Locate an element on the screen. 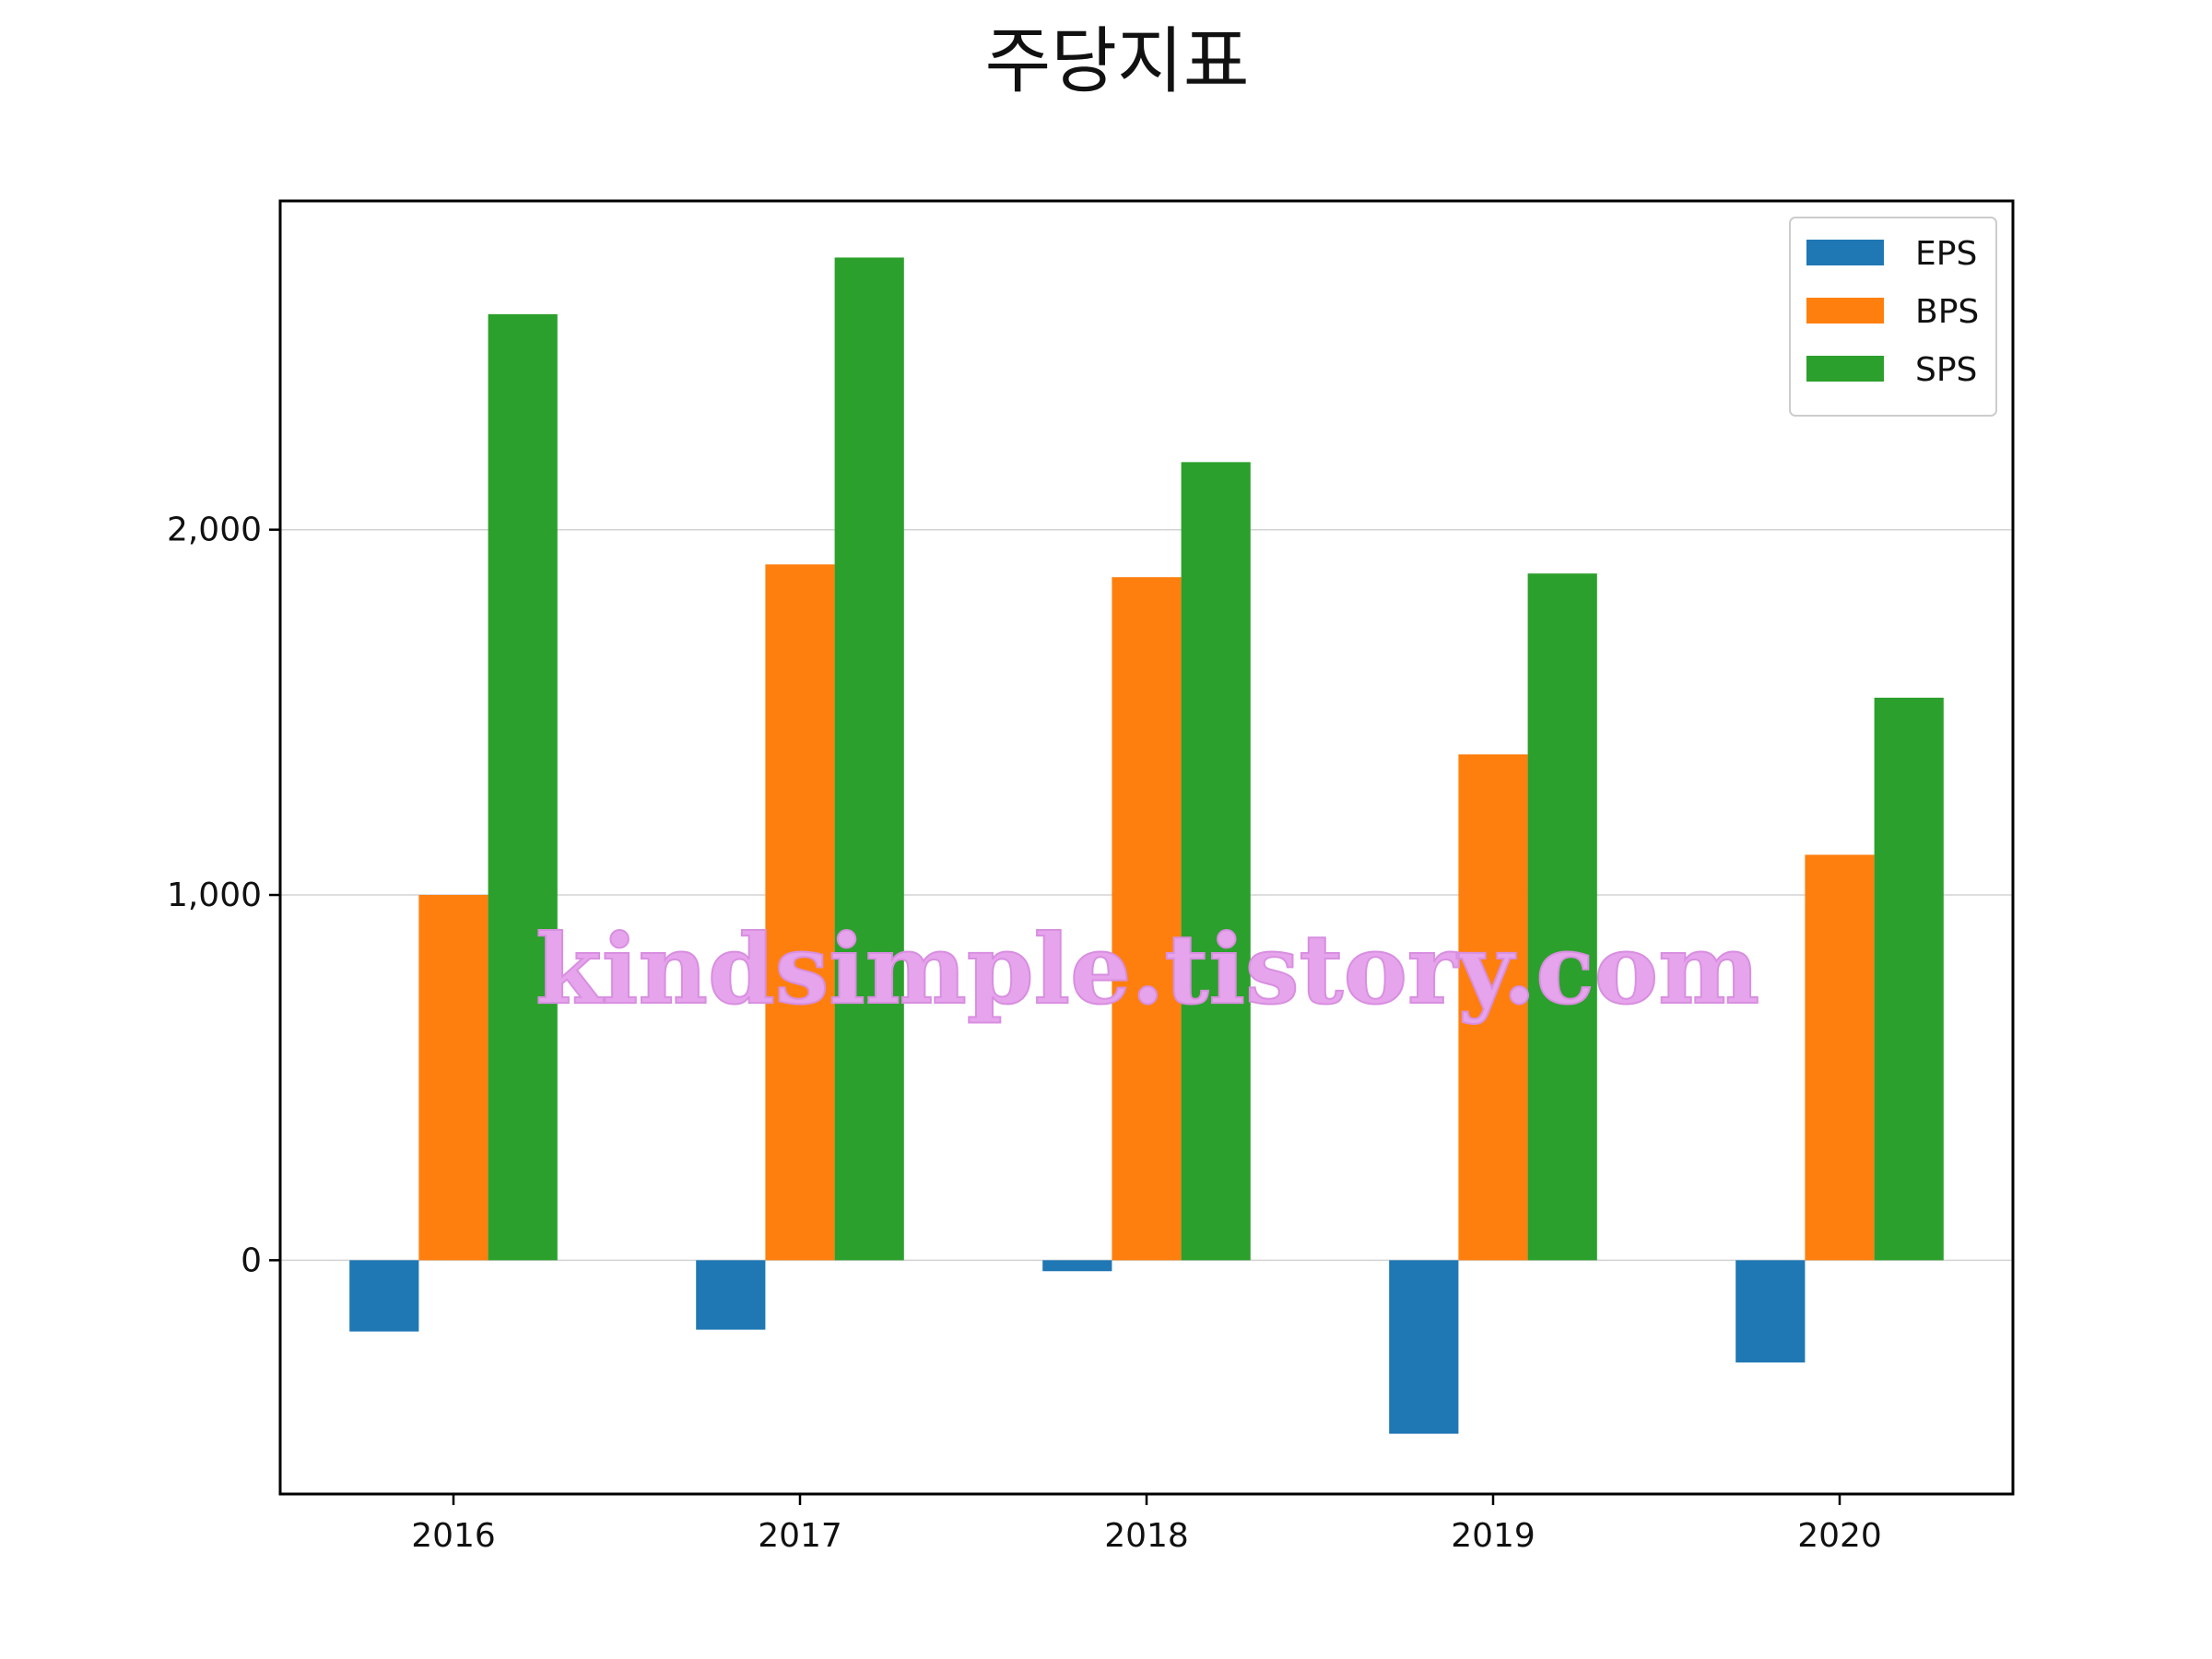 The width and height of the screenshot is (2212, 1659). bar-bps-2017 is located at coordinates (800, 912).